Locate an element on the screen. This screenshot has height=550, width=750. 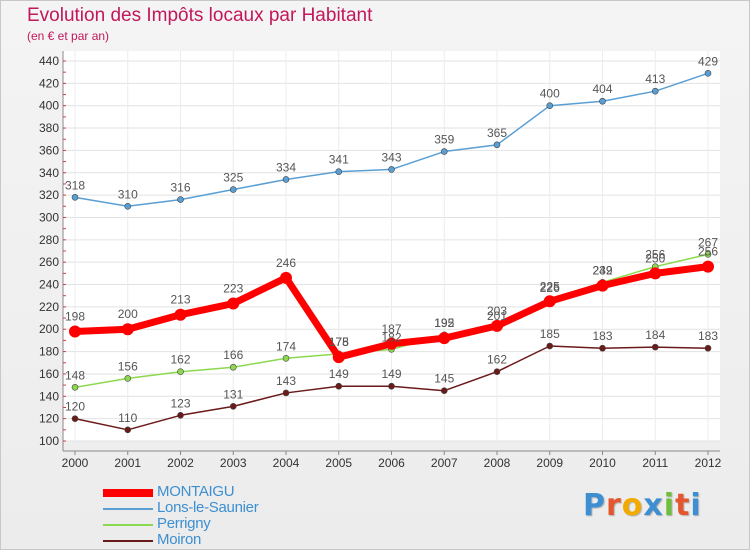
data-label: 341 is located at coordinates (339, 160).